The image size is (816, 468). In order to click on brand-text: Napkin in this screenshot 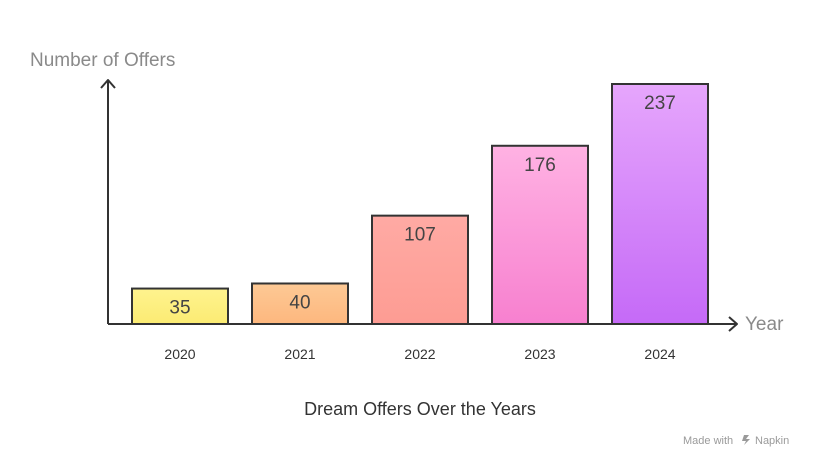, I will do `click(772, 441)`.